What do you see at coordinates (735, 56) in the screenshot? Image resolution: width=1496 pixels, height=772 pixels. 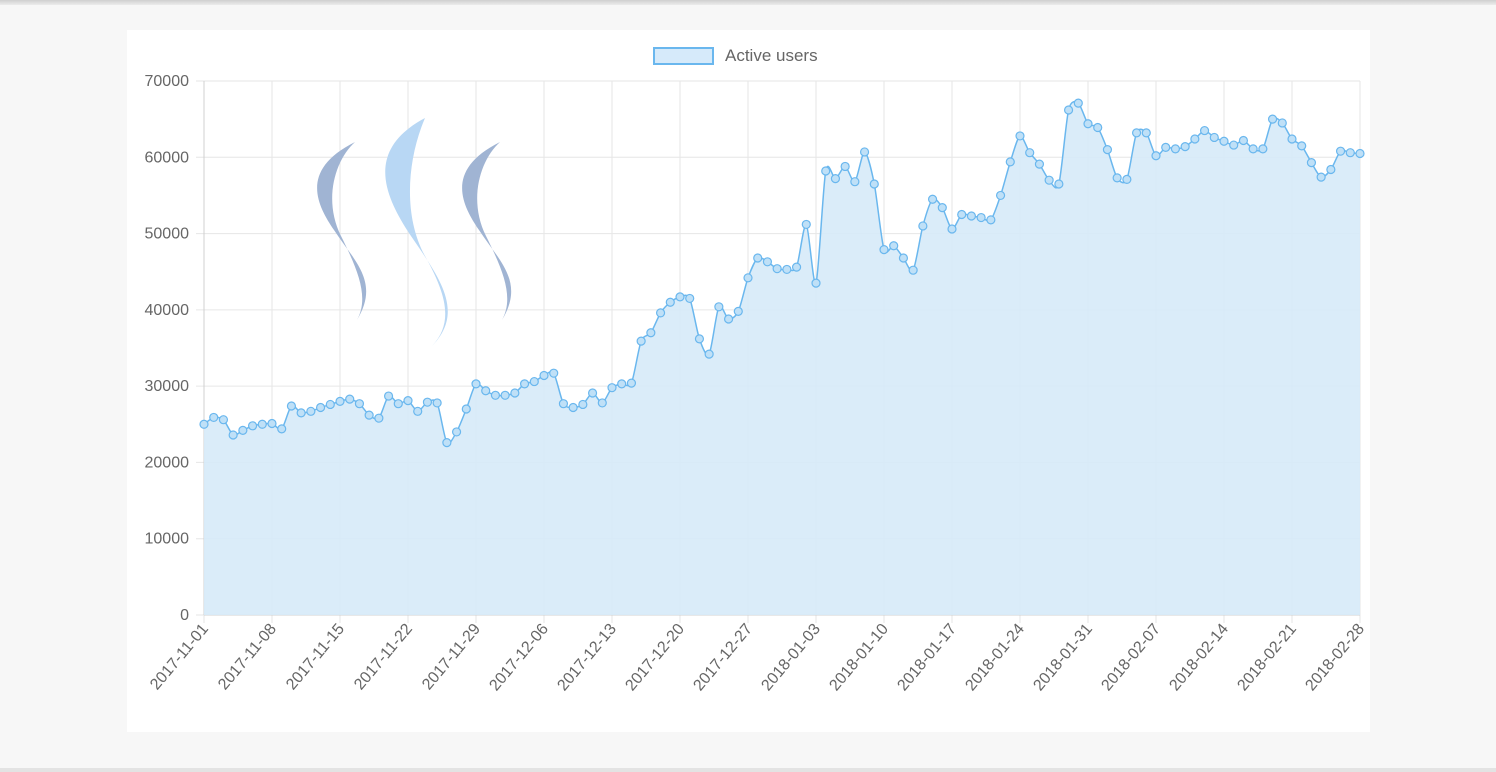 I see `legend: Active users` at bounding box center [735, 56].